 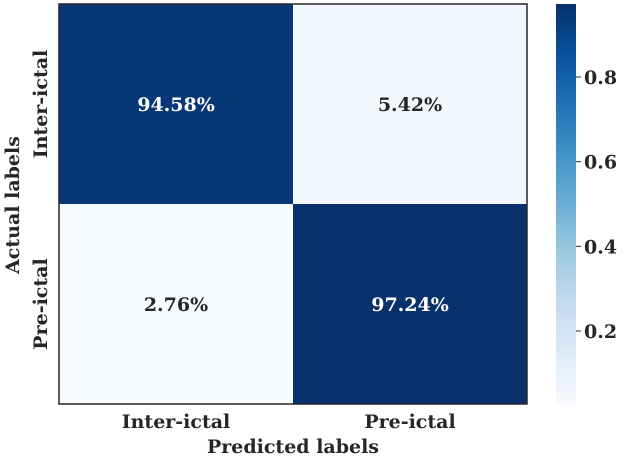 I want to click on x-tick-label: Pre-ictal, so click(x=409, y=422).